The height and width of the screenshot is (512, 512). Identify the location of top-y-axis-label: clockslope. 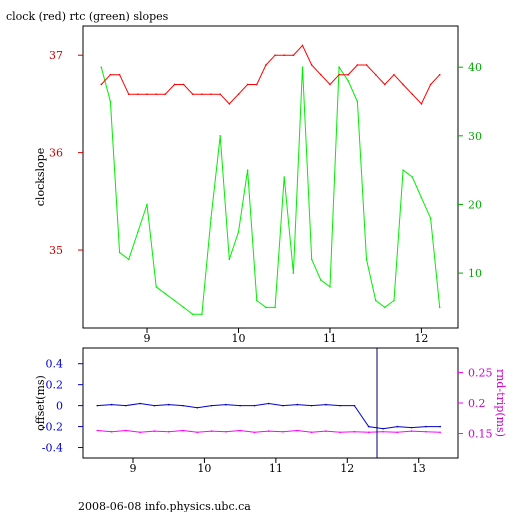
(40, 177).